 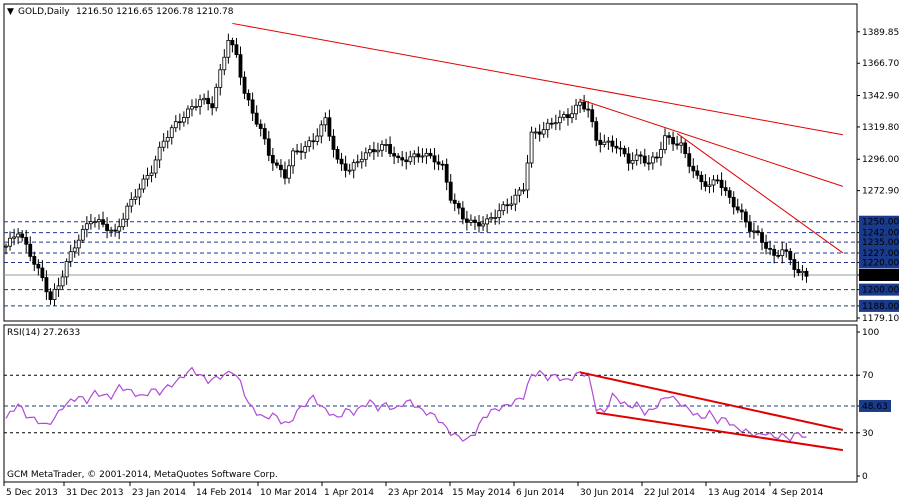 I want to click on rsi-tick-label: 100, so click(x=870, y=333).